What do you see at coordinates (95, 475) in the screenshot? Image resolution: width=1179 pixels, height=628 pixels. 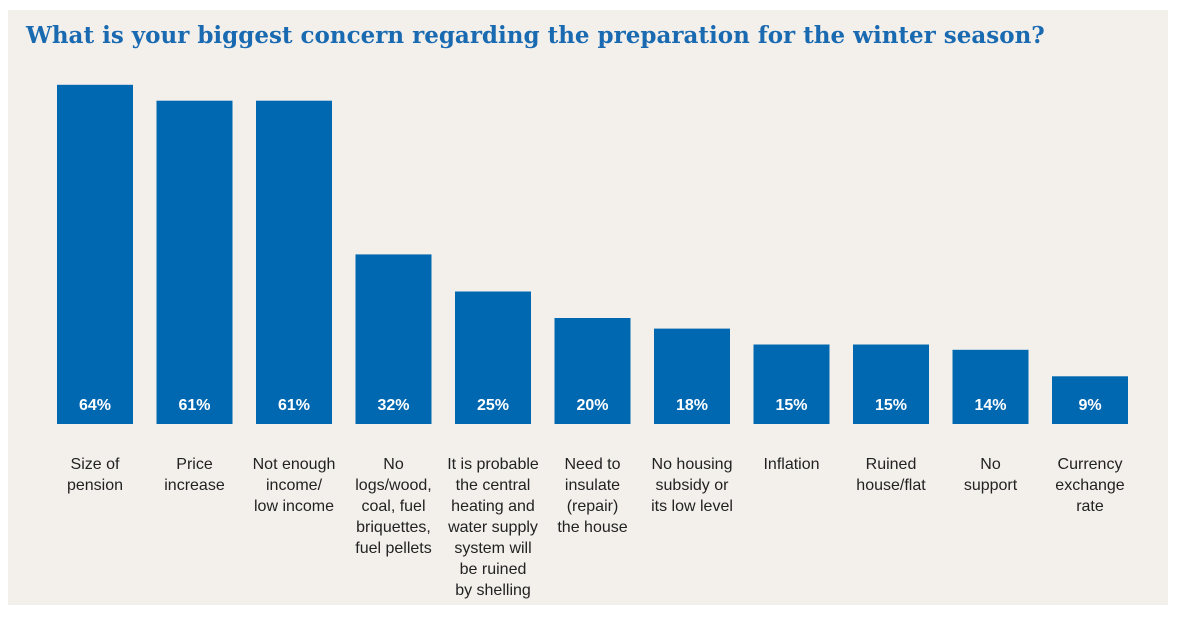 I see `category-label: Size of pension` at bounding box center [95, 475].